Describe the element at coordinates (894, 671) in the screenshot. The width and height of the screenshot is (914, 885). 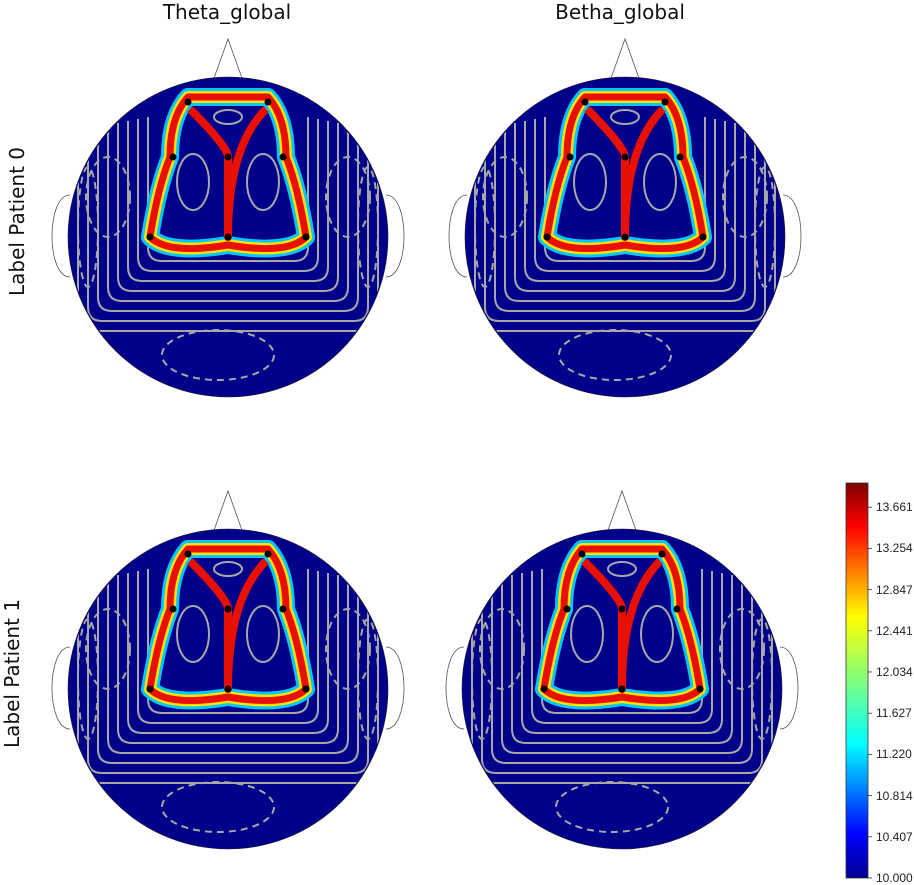
I see `colorbar-tick-label: 12.034` at that location.